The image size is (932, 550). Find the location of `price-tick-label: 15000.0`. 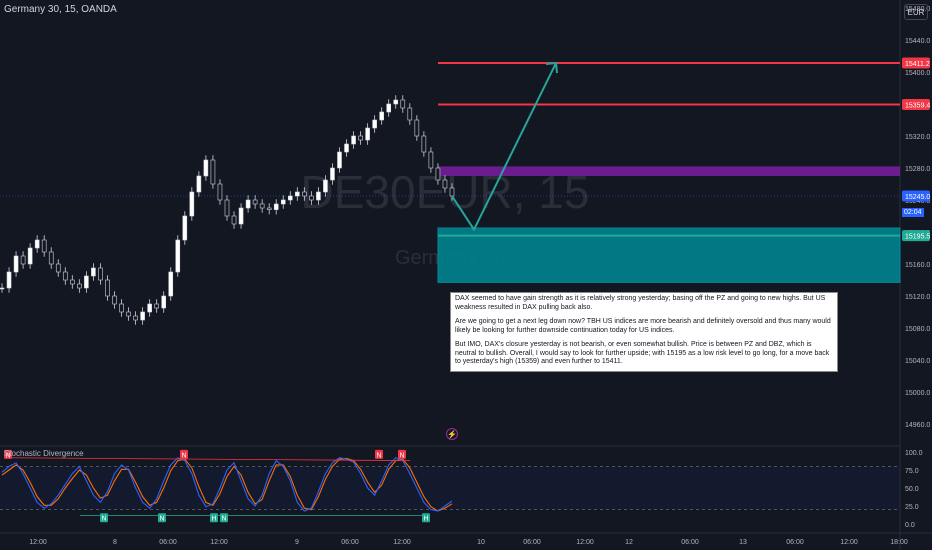

price-tick-label: 15000.0 is located at coordinates (917, 393).